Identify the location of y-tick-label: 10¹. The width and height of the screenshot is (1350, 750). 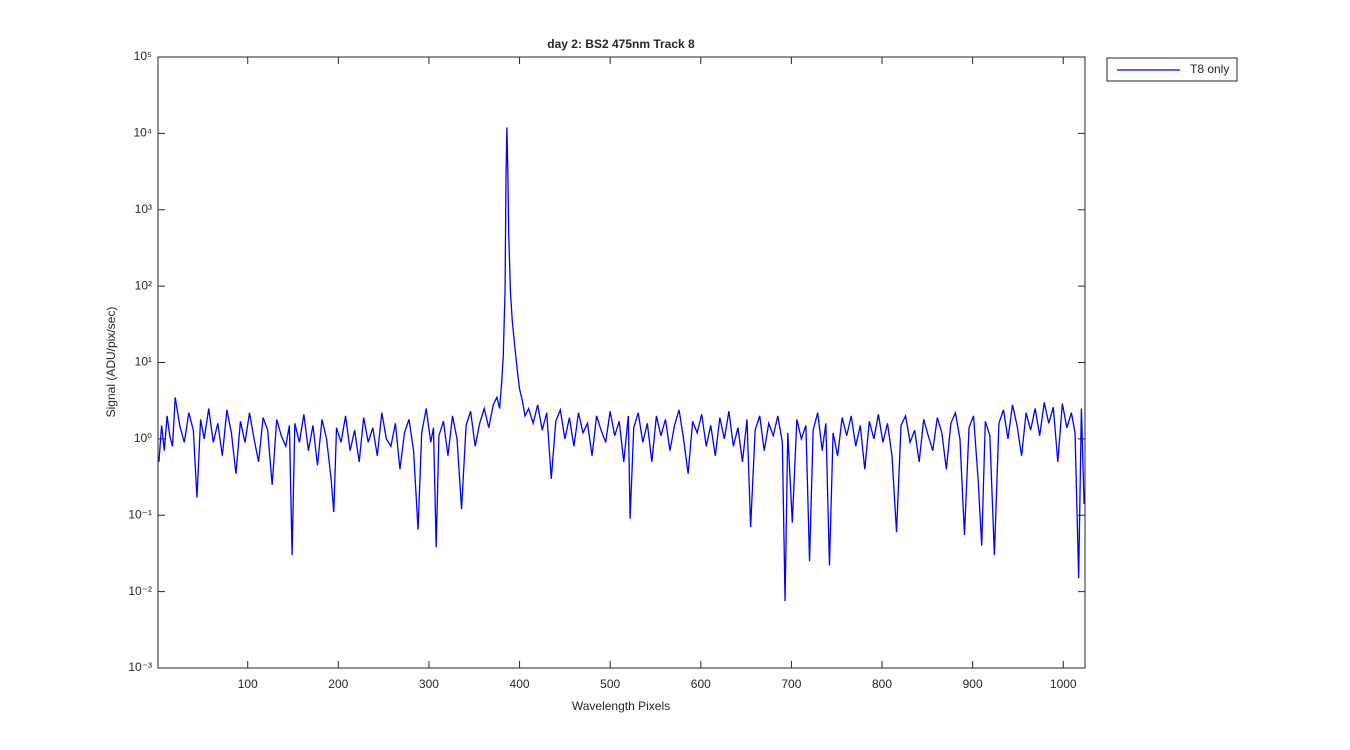
(143, 362).